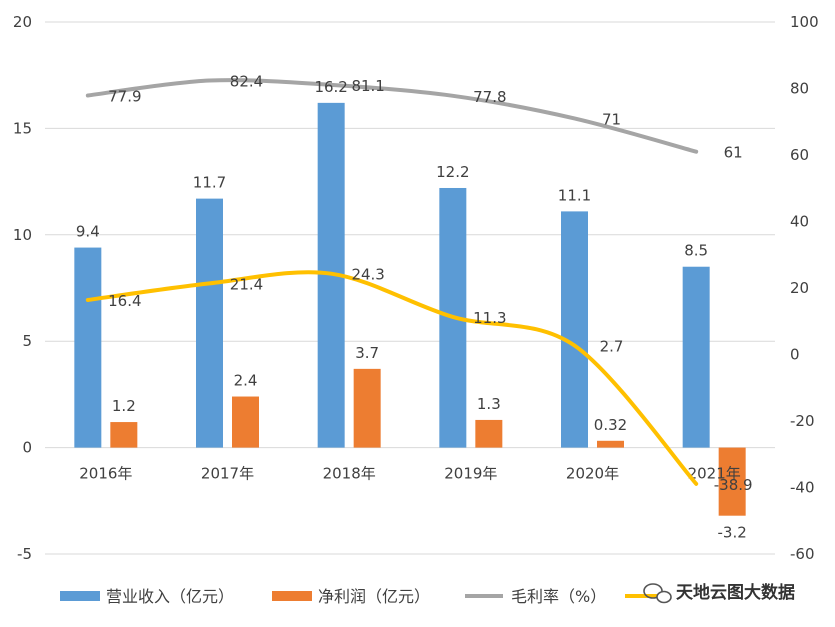 The image size is (835, 627). What do you see at coordinates (612, 347) in the screenshot?
I see `line-data-label: 2.7` at bounding box center [612, 347].